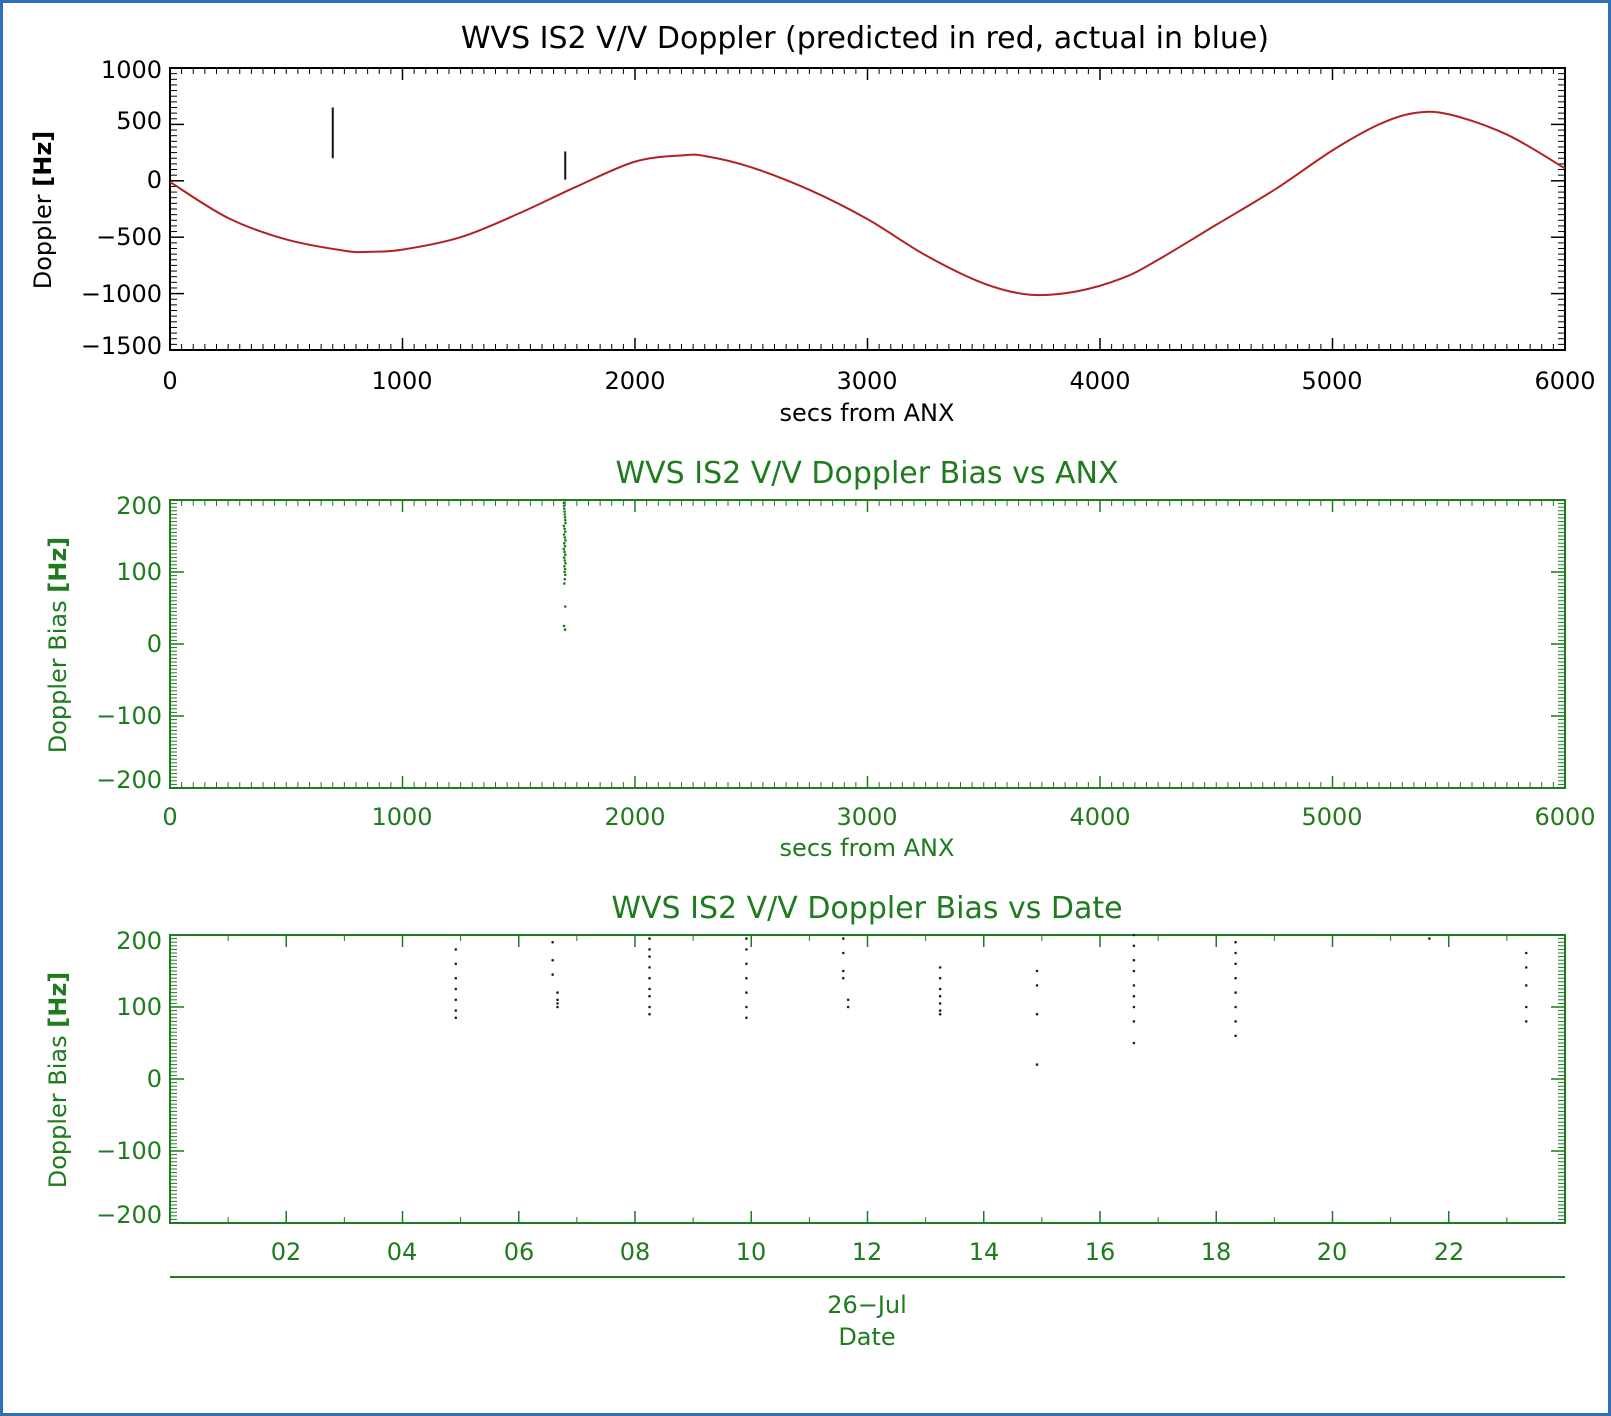 The height and width of the screenshot is (1416, 1611). I want to click on panel3-title: WVS IS2 V/V Doppler Bias vs Date, so click(866, 908).